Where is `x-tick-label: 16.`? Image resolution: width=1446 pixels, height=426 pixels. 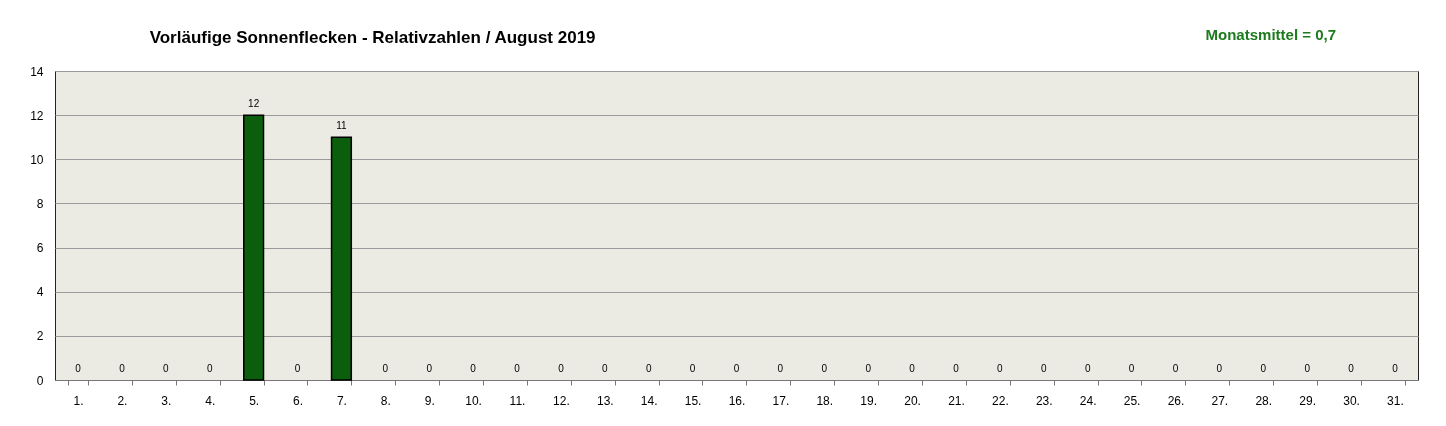
x-tick-label: 16. is located at coordinates (737, 400).